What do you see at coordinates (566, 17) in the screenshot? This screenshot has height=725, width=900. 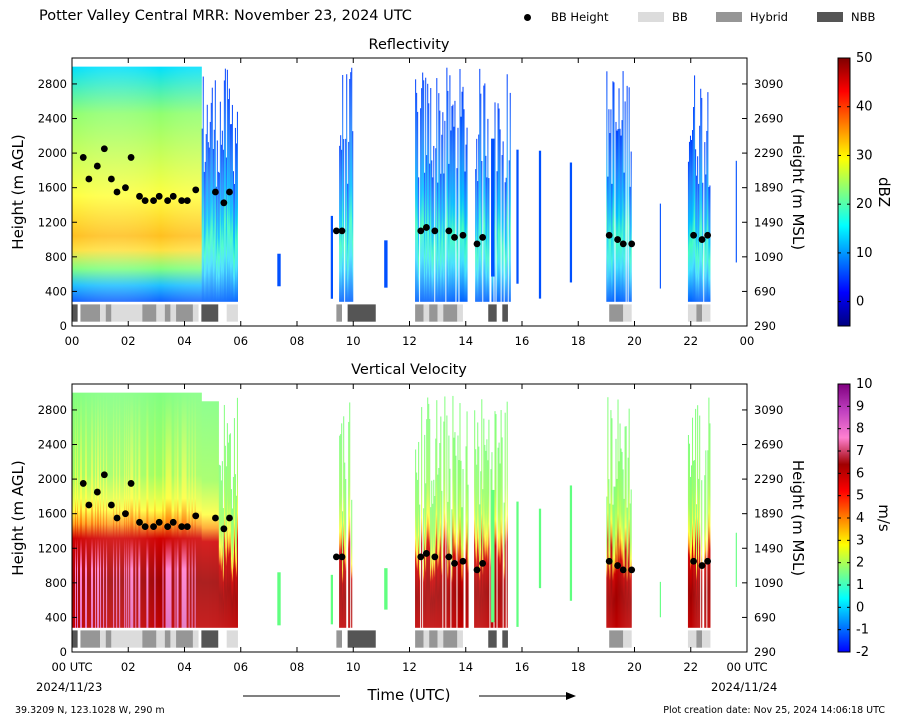 I see `legend-item-bb-height: BB Height` at bounding box center [566, 17].